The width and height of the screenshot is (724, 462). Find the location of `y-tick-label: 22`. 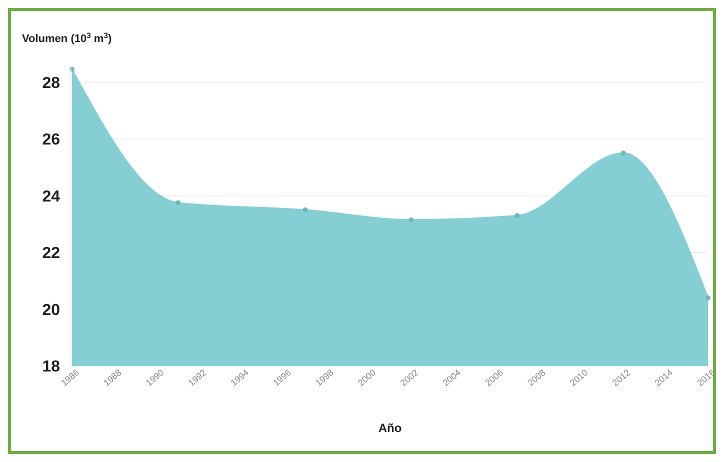

y-tick-label: 22 is located at coordinates (51, 253).